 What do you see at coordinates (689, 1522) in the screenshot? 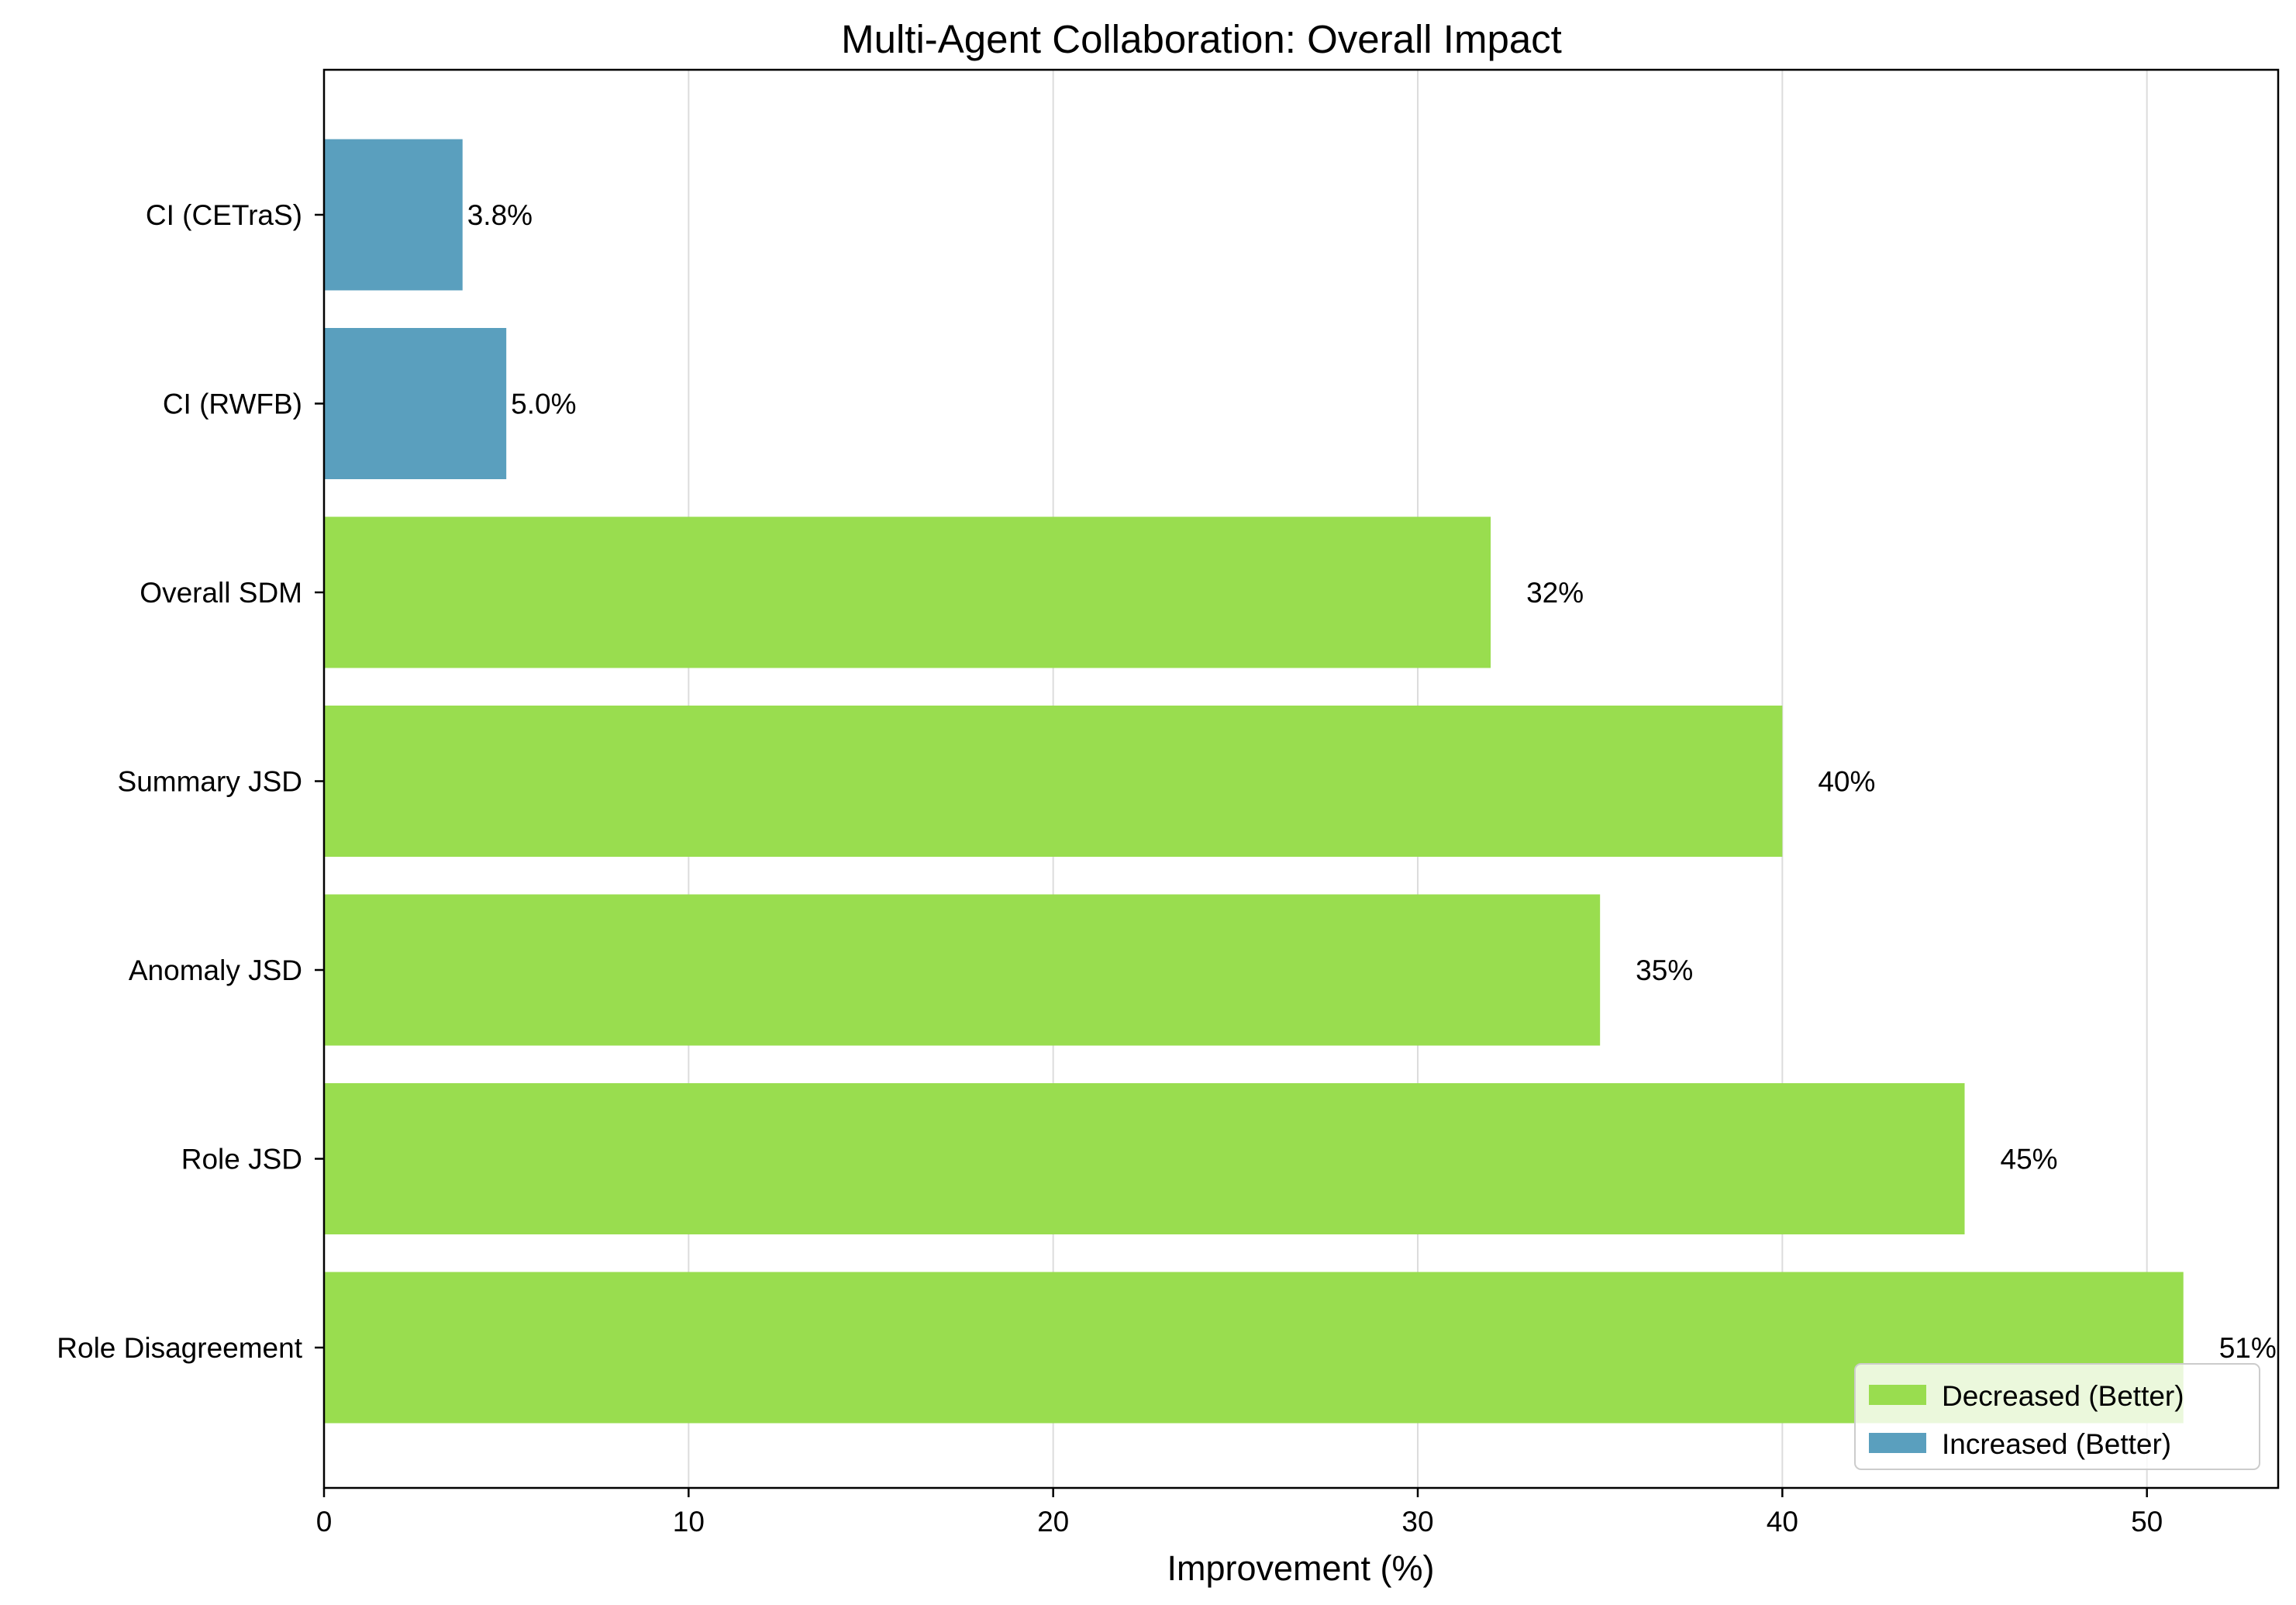
I see `x-tick-label-1: 10` at bounding box center [689, 1522].